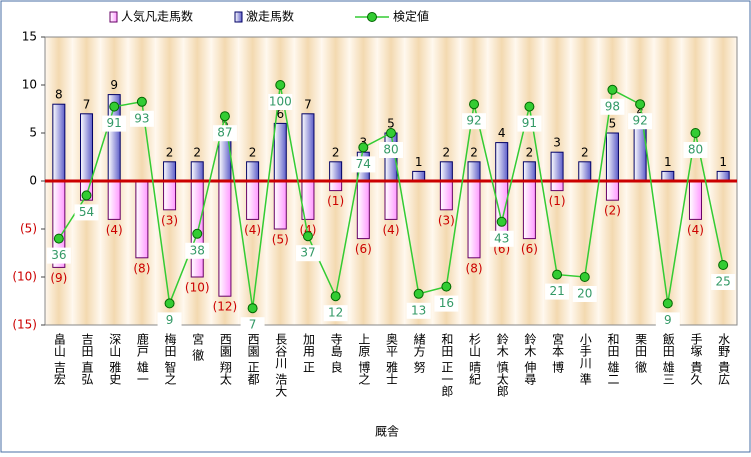 This screenshot has width=751, height=457. I want to click on y-tick-label: (10), so click(24, 277).